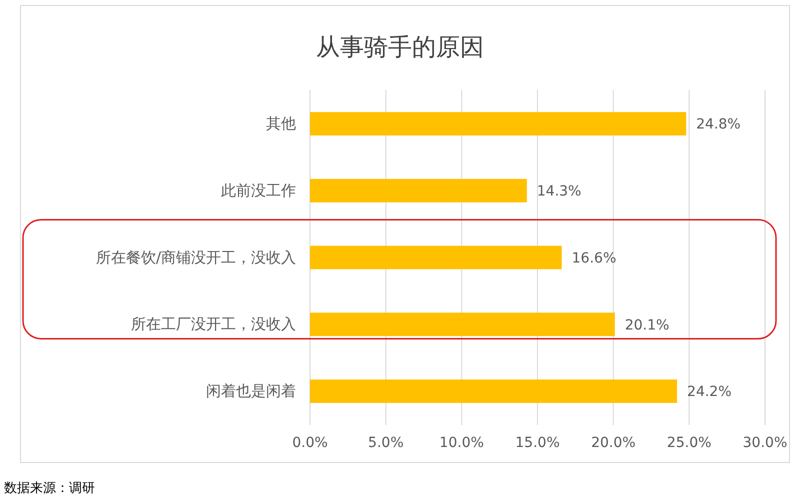 This screenshot has height=501, width=800. Describe the element at coordinates (386, 442) in the screenshot. I see `x-tick-label: 5.0%` at that location.